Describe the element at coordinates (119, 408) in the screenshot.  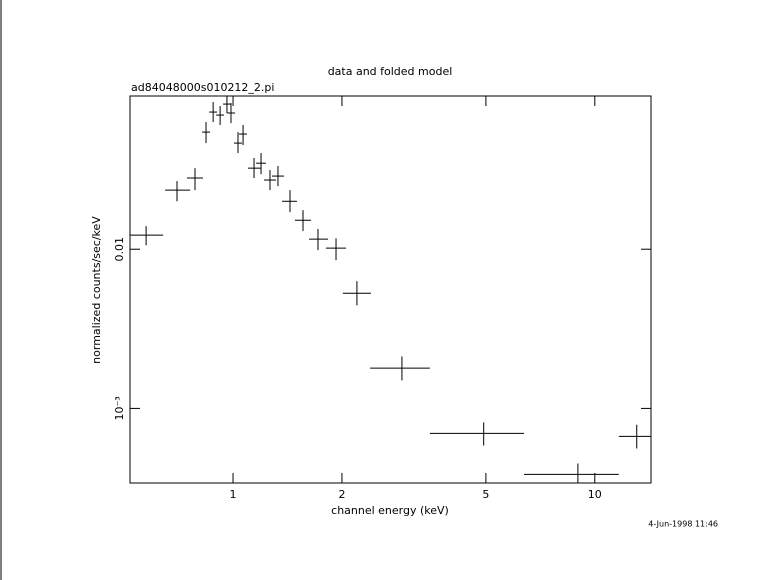
I see `y-tick-label: 10⁻³` at that location.